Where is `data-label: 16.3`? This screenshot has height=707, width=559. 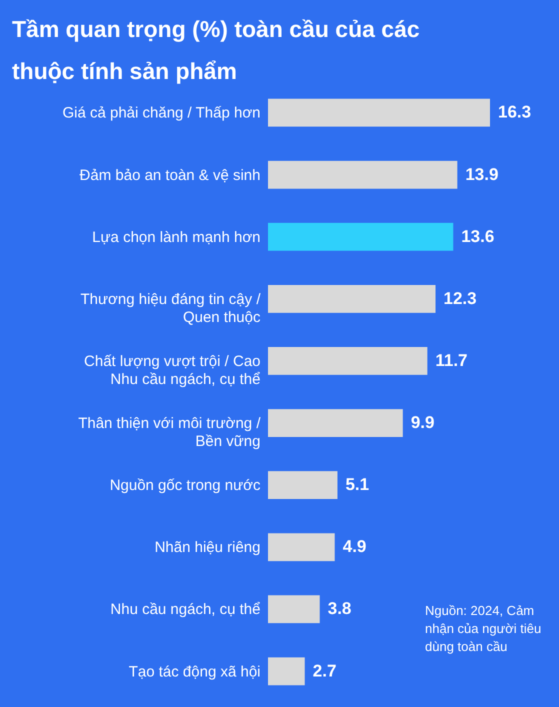 data-label: 16.3 is located at coordinates (515, 112).